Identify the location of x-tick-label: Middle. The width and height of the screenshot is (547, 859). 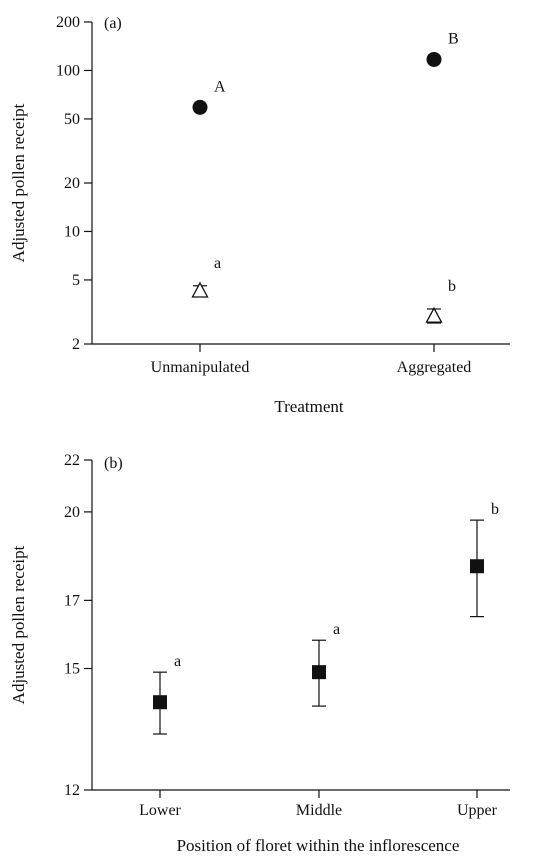
(319, 810).